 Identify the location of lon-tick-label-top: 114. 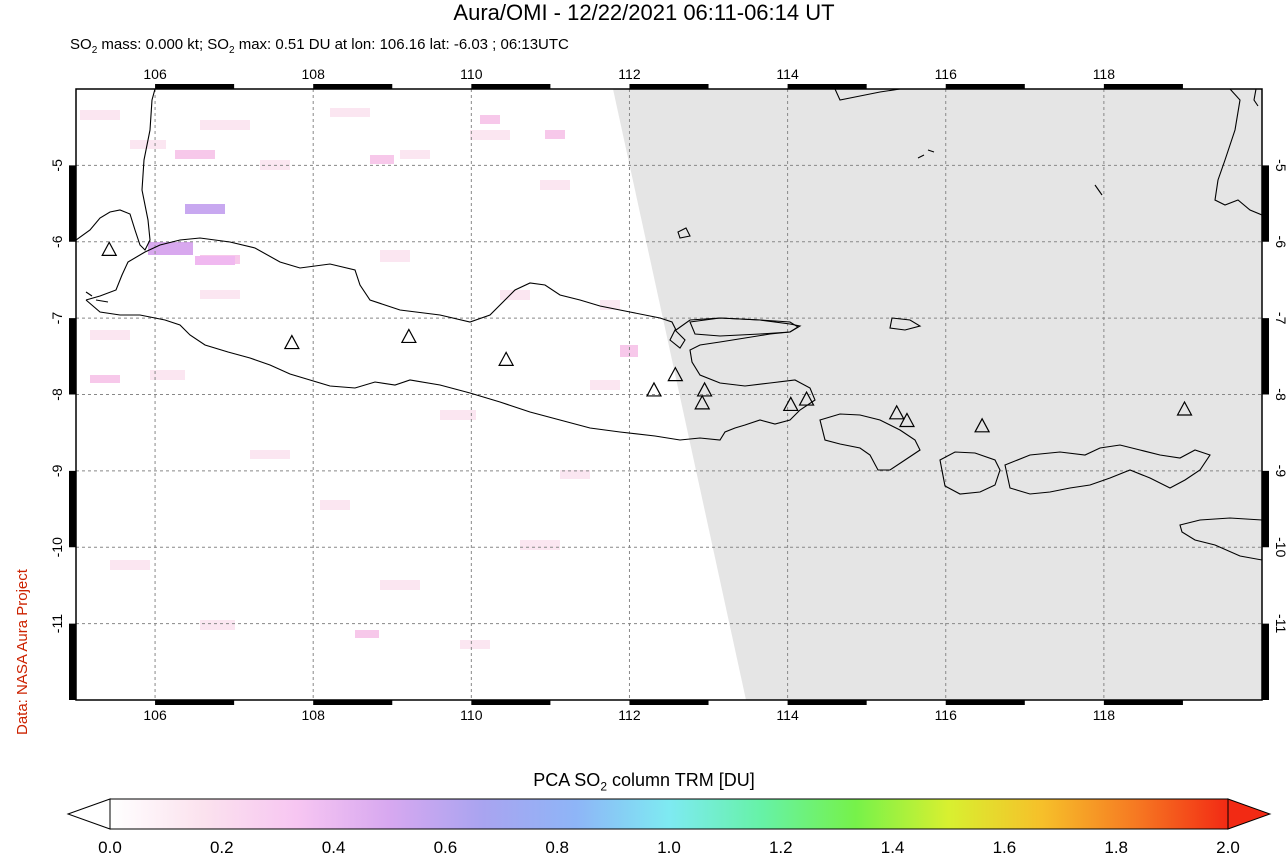
(787, 74).